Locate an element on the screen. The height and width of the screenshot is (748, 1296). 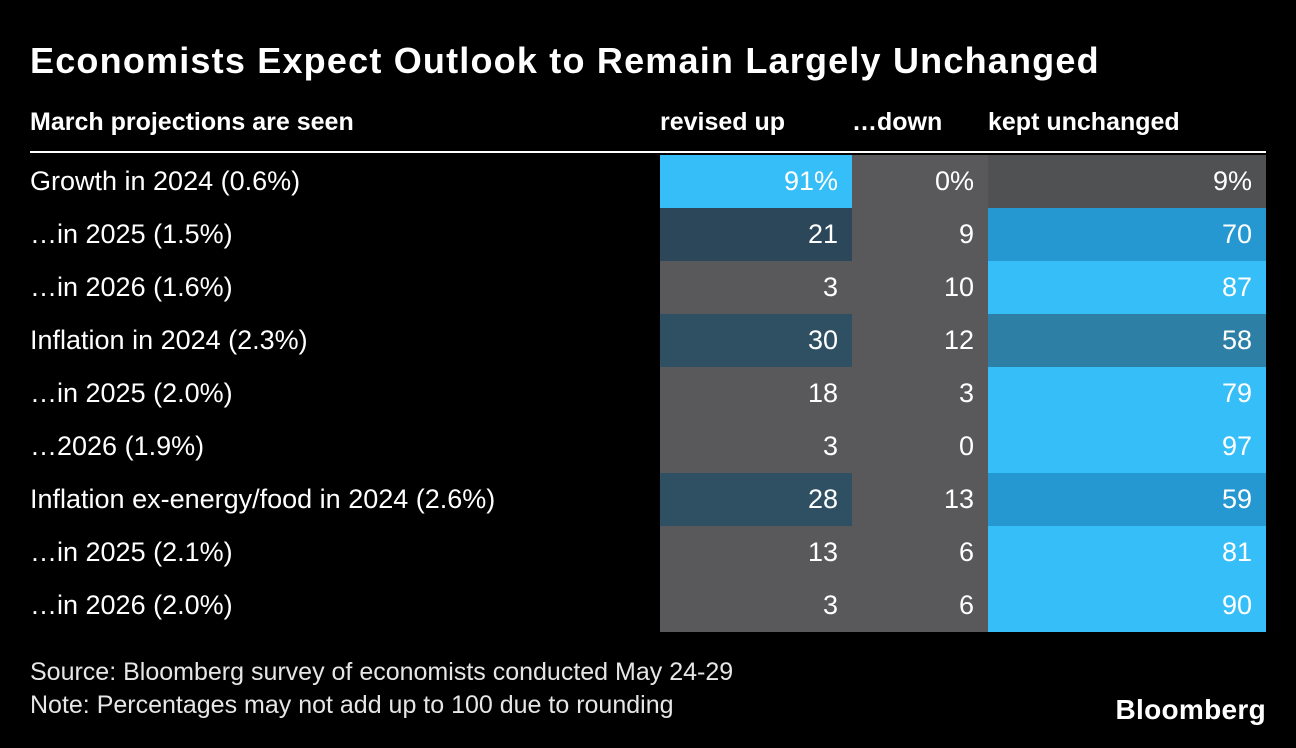
table-row: …in 2026 (1.6%) 3 10 87 is located at coordinates (648, 287).